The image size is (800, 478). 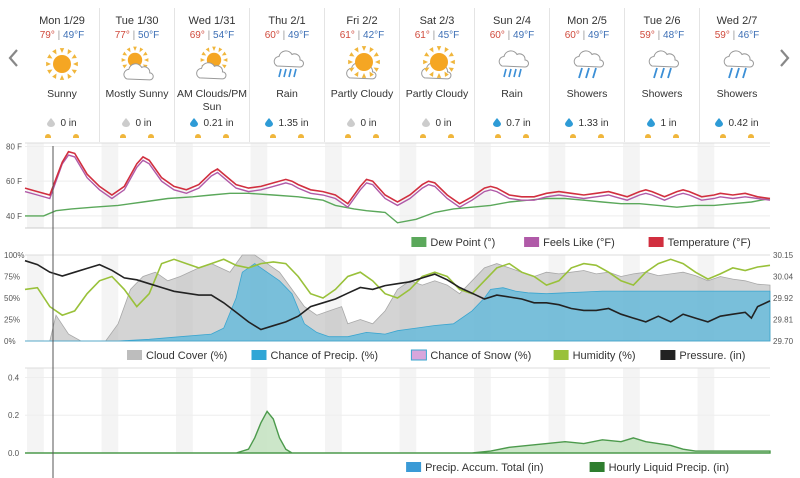 What do you see at coordinates (722, 35) in the screenshot?
I see `high-temp: 59°` at bounding box center [722, 35].